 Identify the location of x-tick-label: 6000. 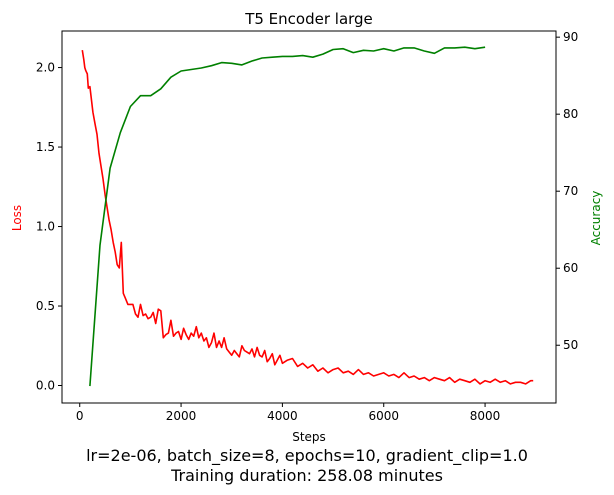
(383, 416).